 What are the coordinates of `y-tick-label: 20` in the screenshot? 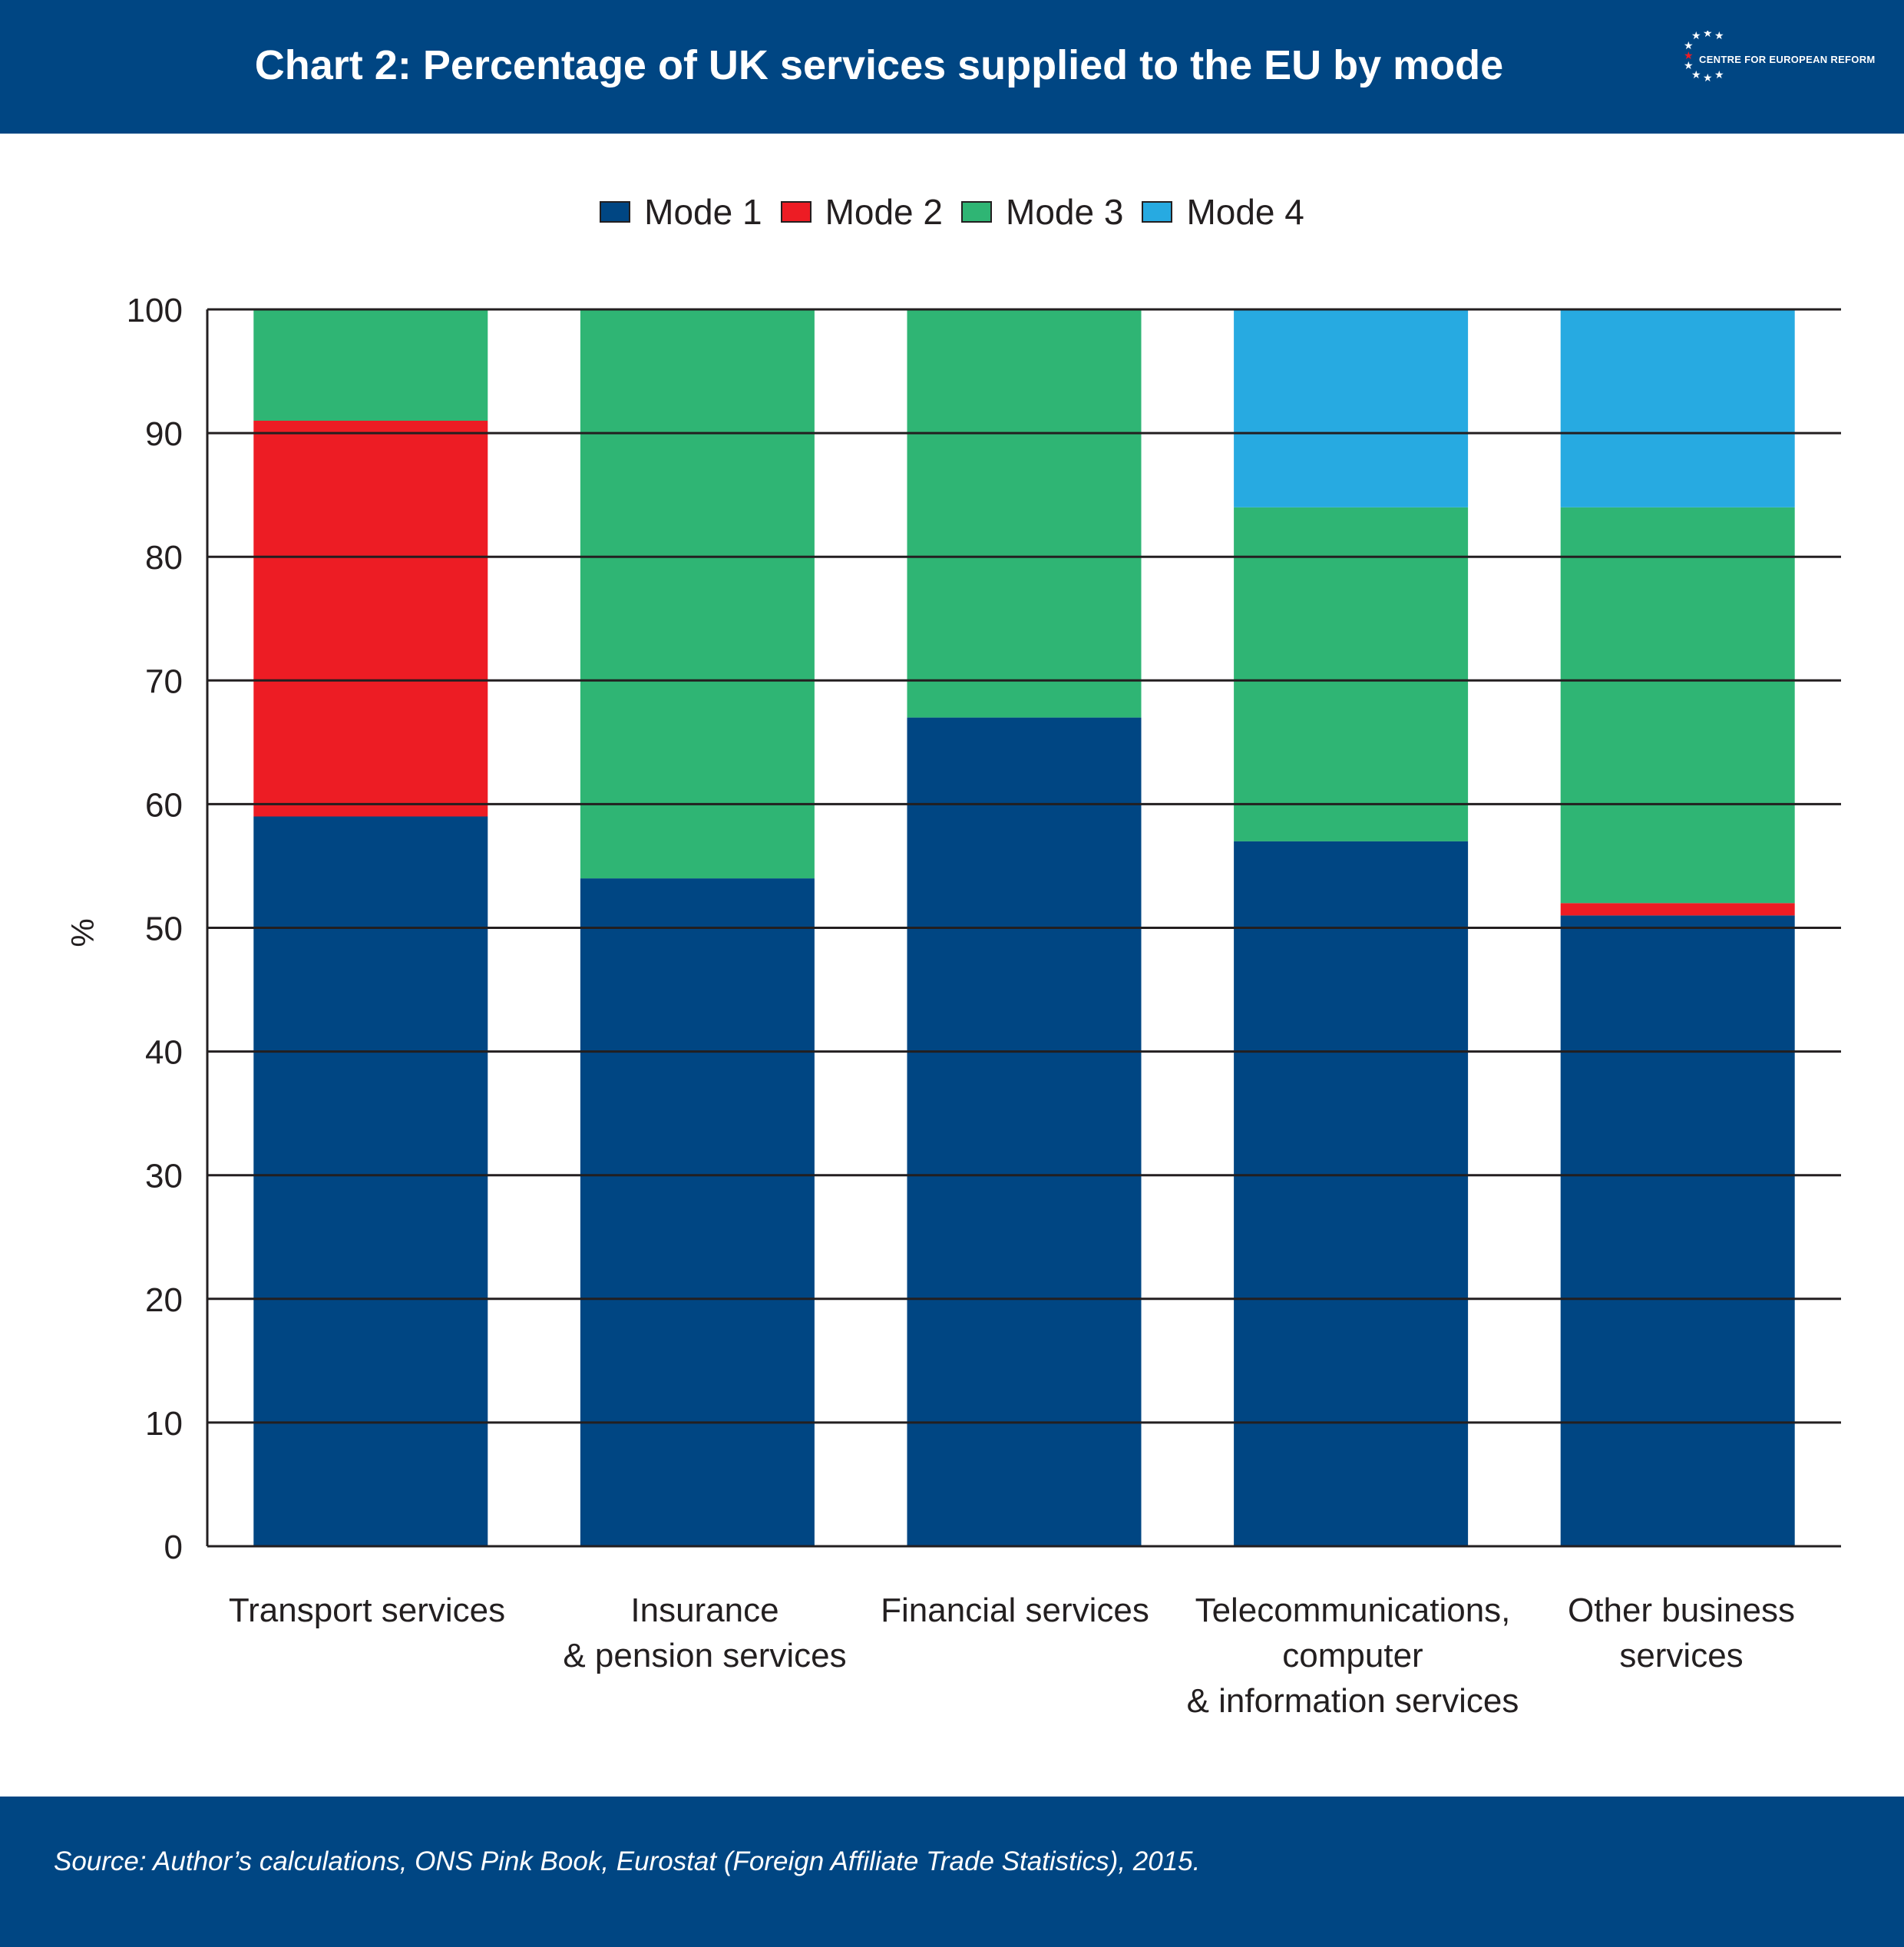 It's located at (164, 1300).